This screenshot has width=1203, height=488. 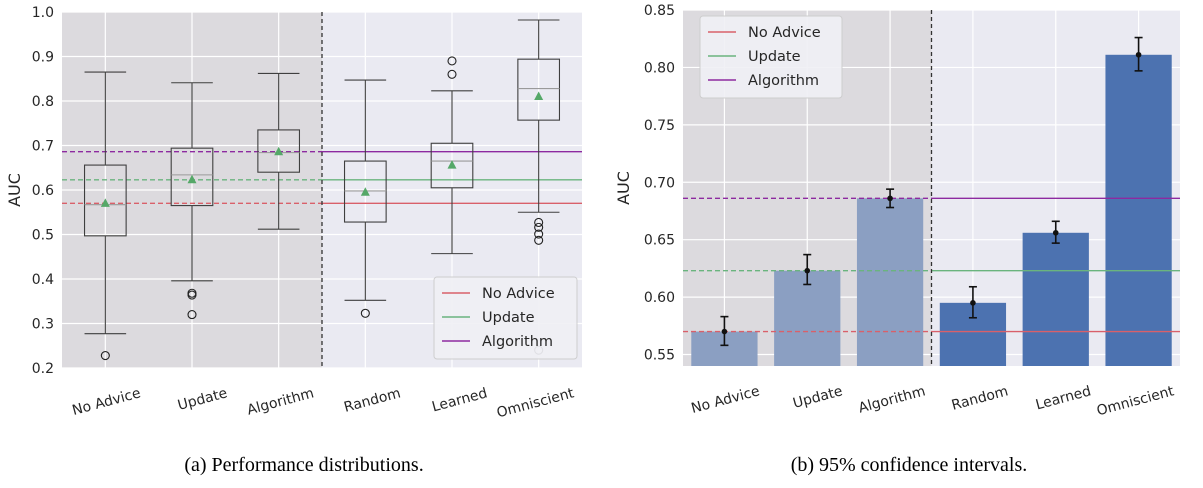 I want to click on box-update, so click(x=192, y=177).